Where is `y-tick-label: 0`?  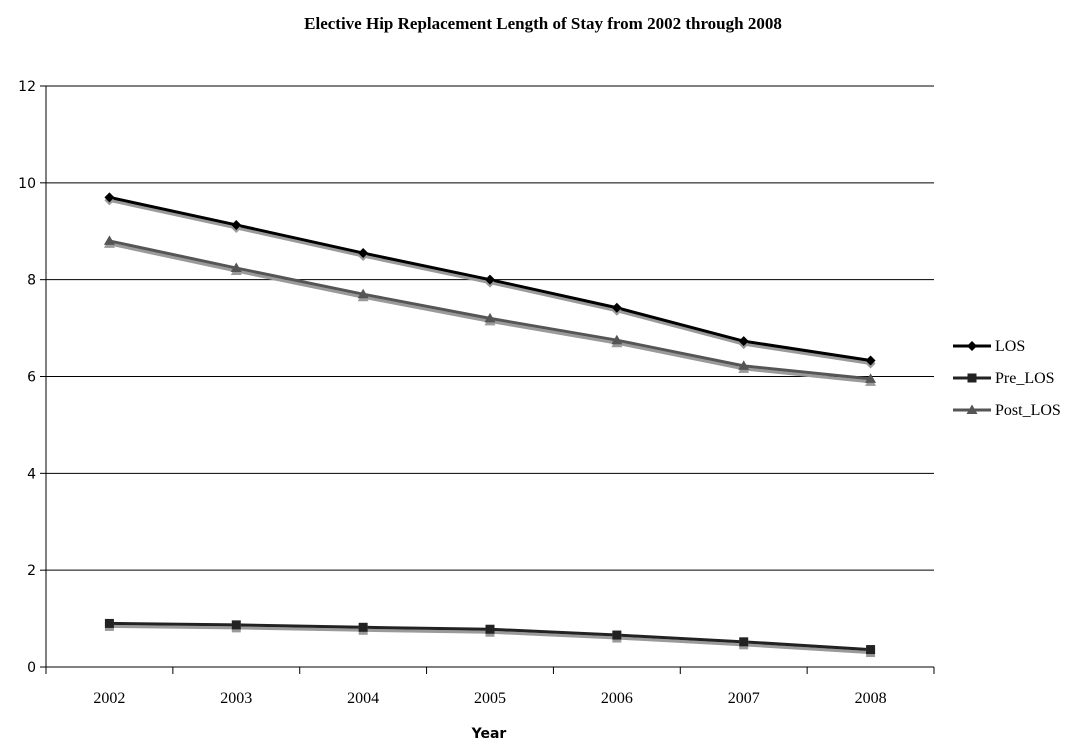 y-tick-label: 0 is located at coordinates (31, 668).